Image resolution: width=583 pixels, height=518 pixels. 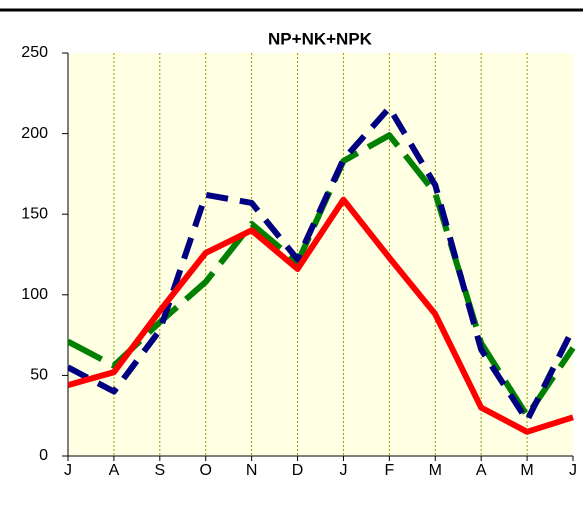 What do you see at coordinates (34, 213) in the screenshot?
I see `y-tick-label: 150` at bounding box center [34, 213].